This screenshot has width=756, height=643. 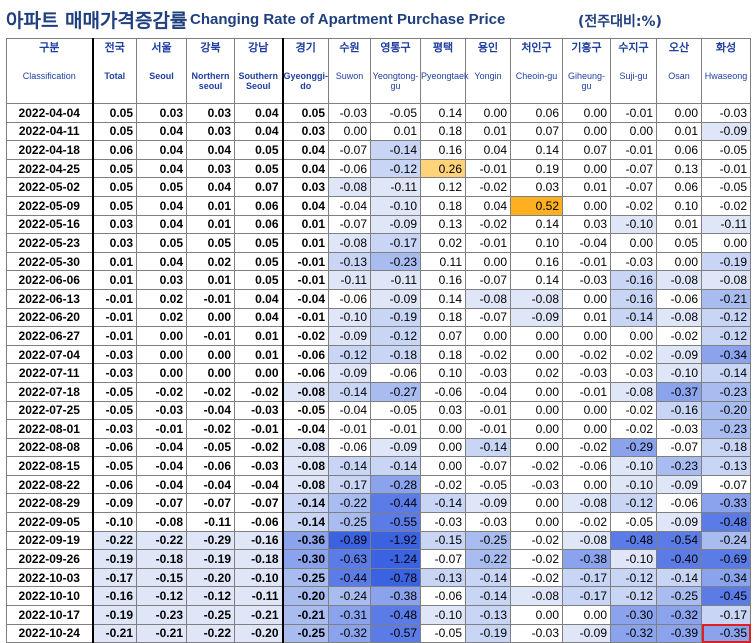 What do you see at coordinates (50, 224) in the screenshot?
I see `row-date: 2022-05-16` at bounding box center [50, 224].